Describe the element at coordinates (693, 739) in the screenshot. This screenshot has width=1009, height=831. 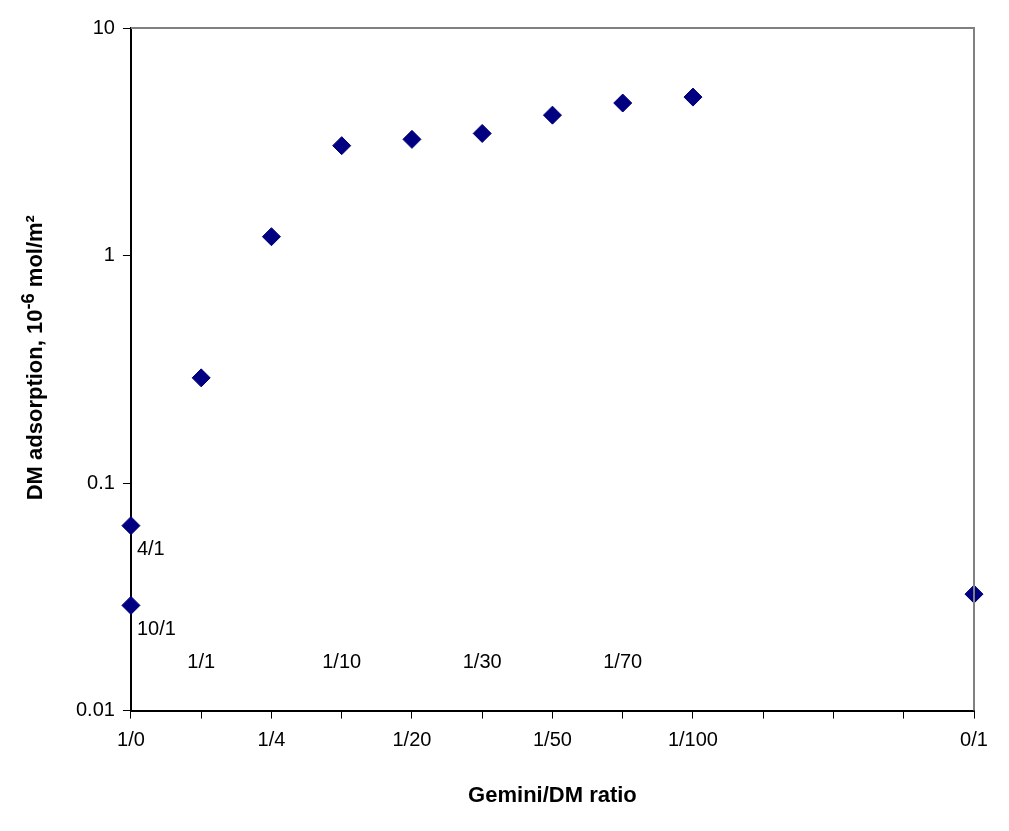
I see `x-tick-label: 1/100` at that location.